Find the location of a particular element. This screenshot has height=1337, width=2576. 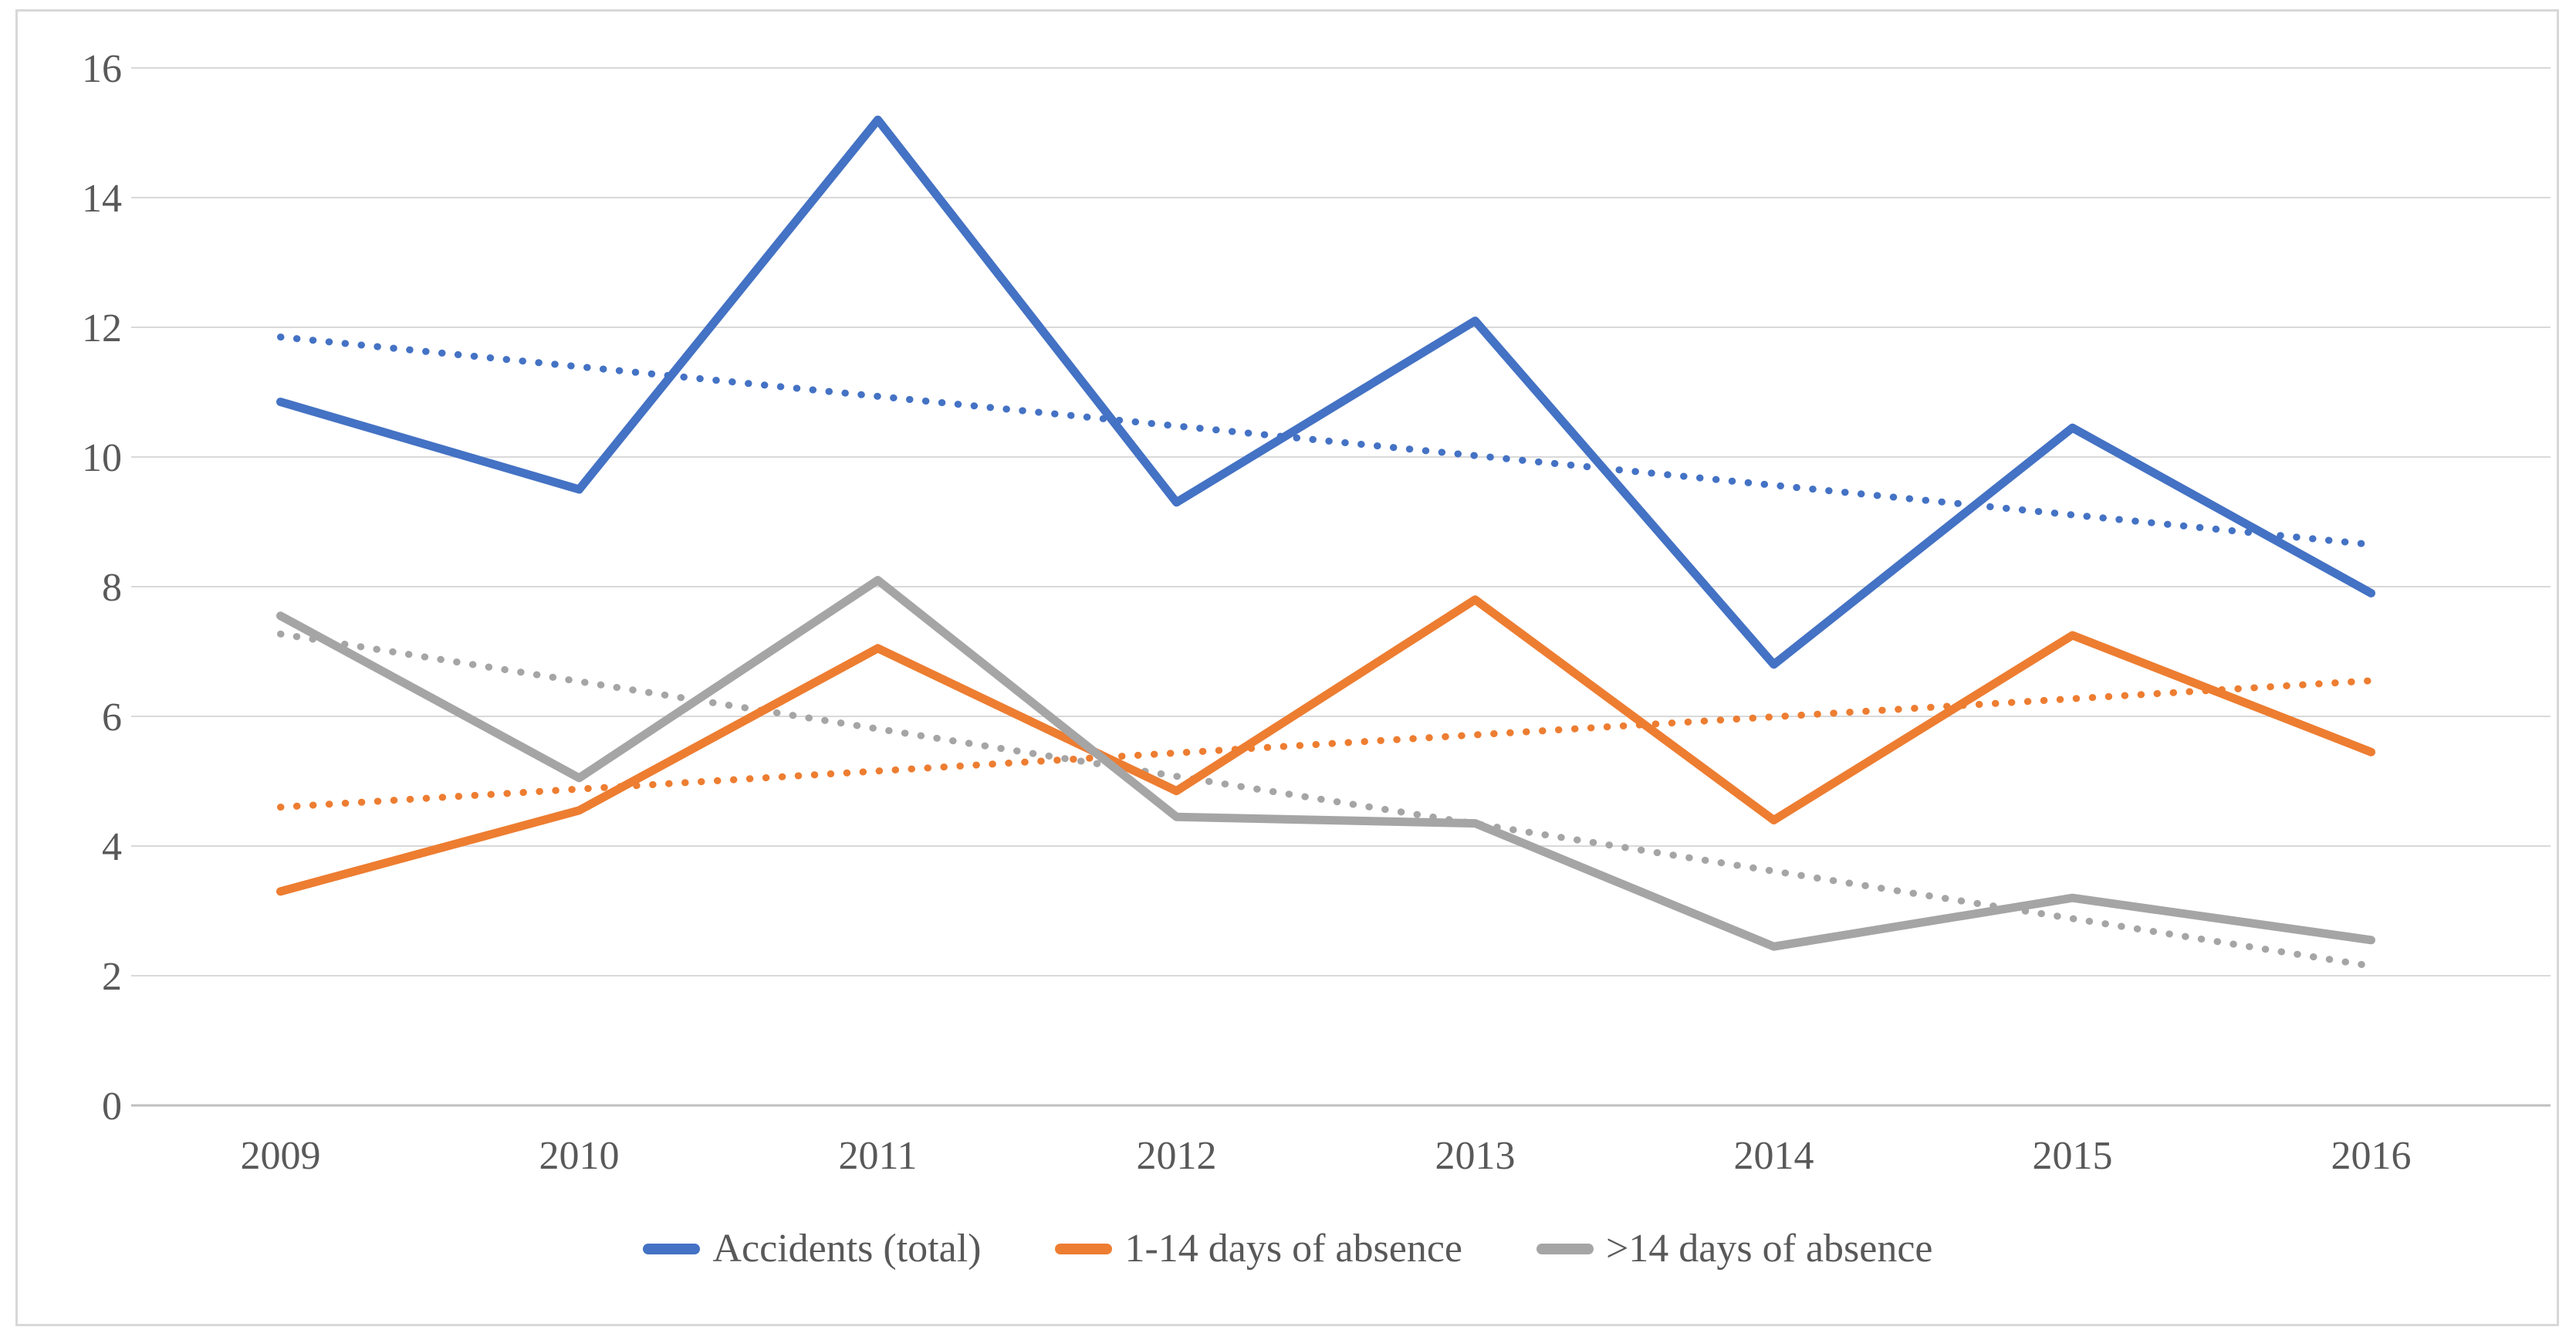

legend-marker-14-days-of-absence is located at coordinates (1565, 1248).